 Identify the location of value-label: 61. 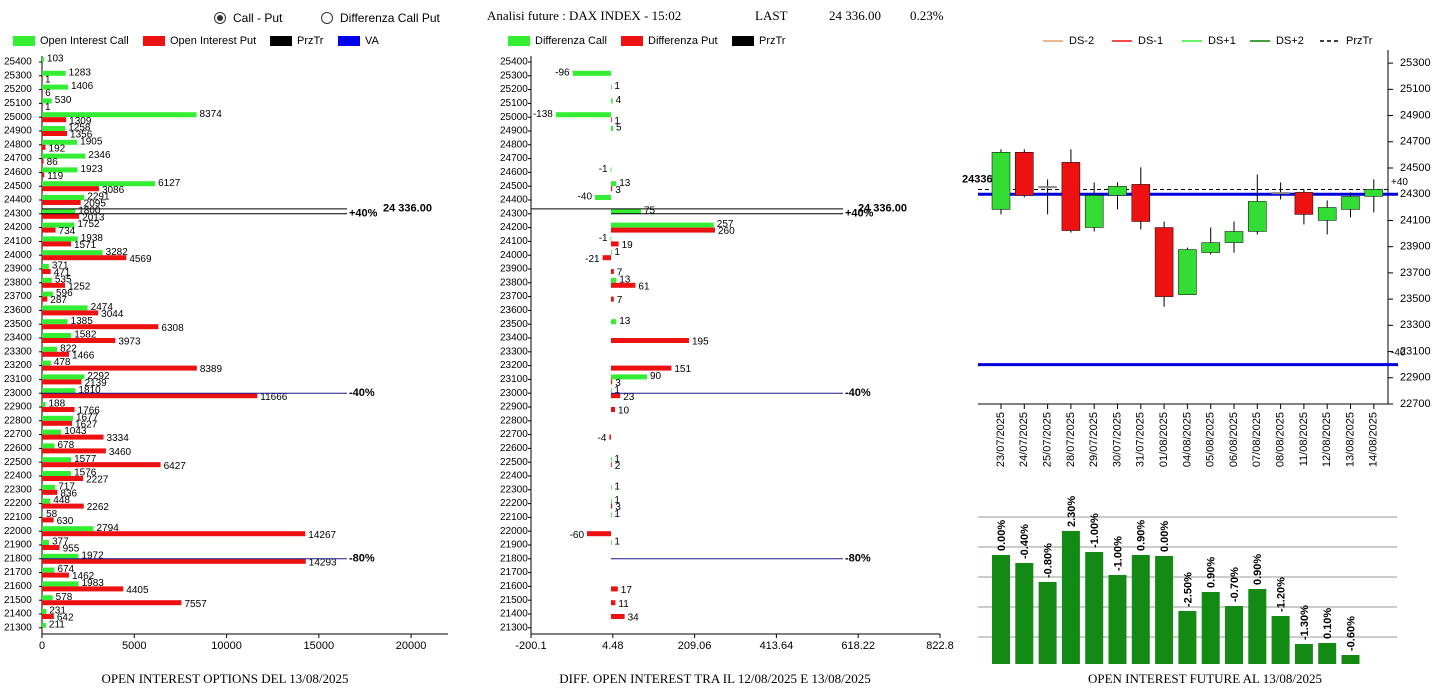
(644, 286).